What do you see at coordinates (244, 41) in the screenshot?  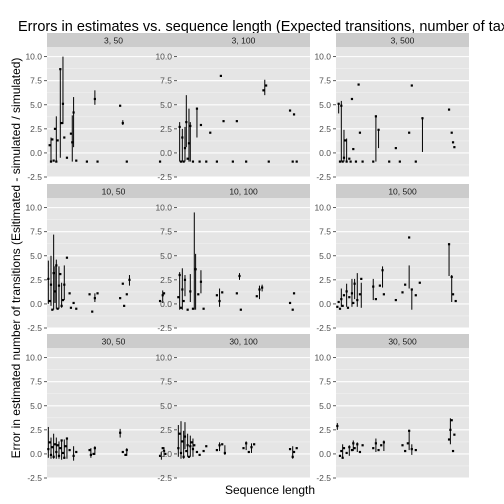 I see `facet-strip-label: 3, 100` at bounding box center [244, 41].